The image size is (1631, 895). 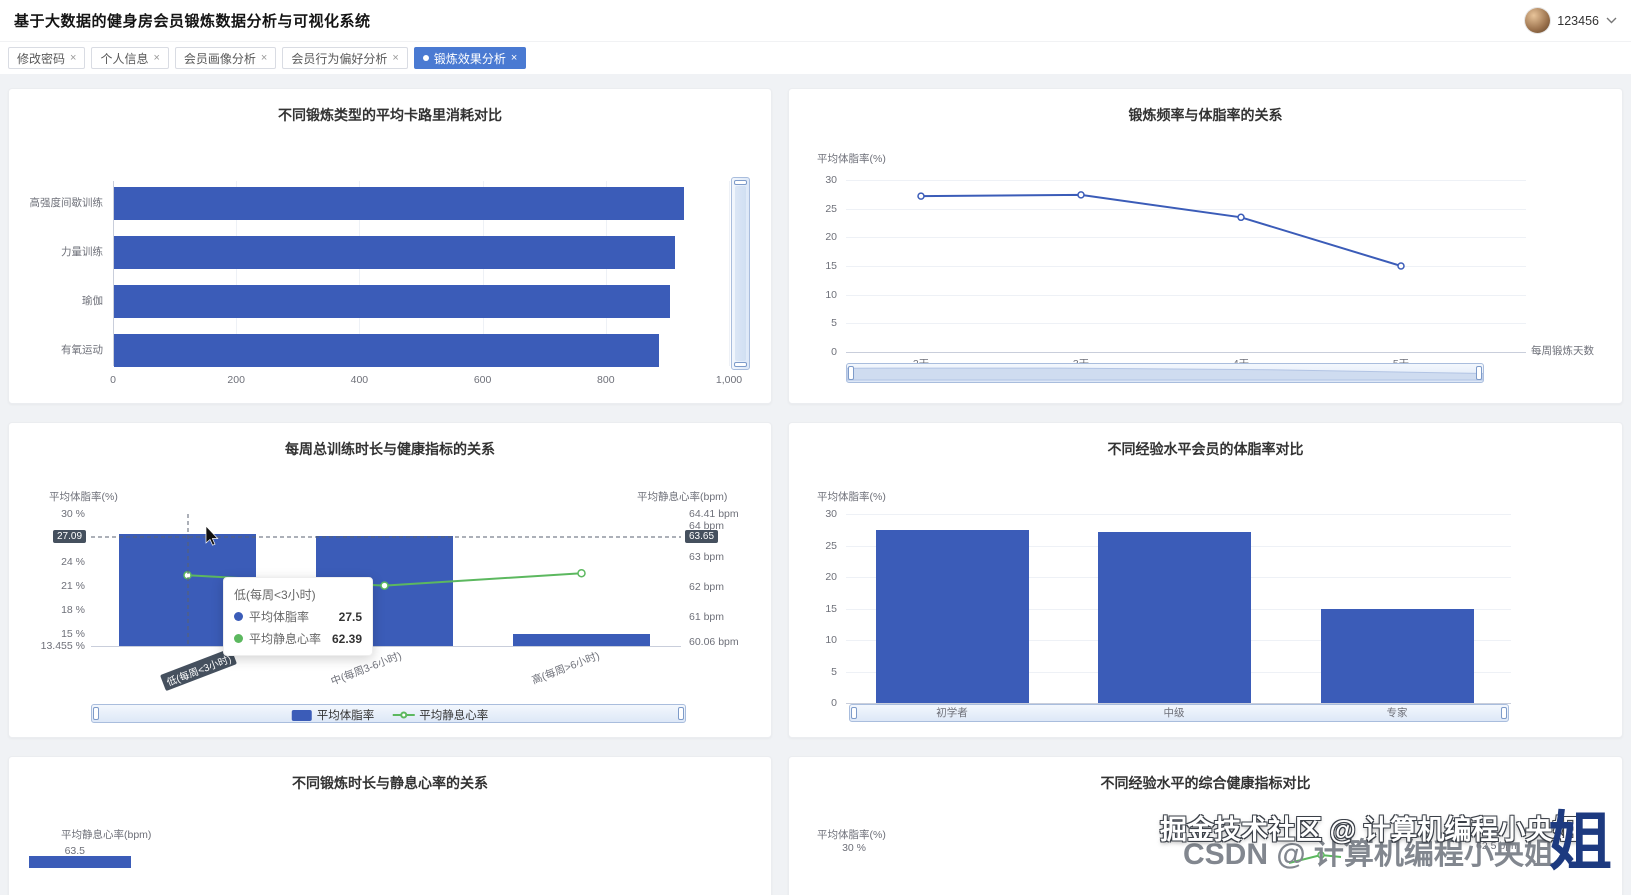 What do you see at coordinates (454, 716) in the screenshot?
I see `legend-label: 平均静息心率` at bounding box center [454, 716].